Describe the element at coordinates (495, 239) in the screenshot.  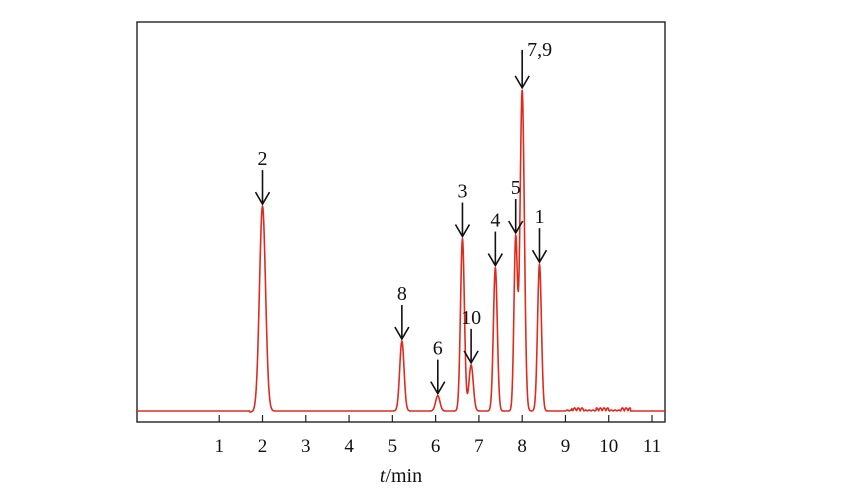
I see `peak-annotation-6: 4` at that location.